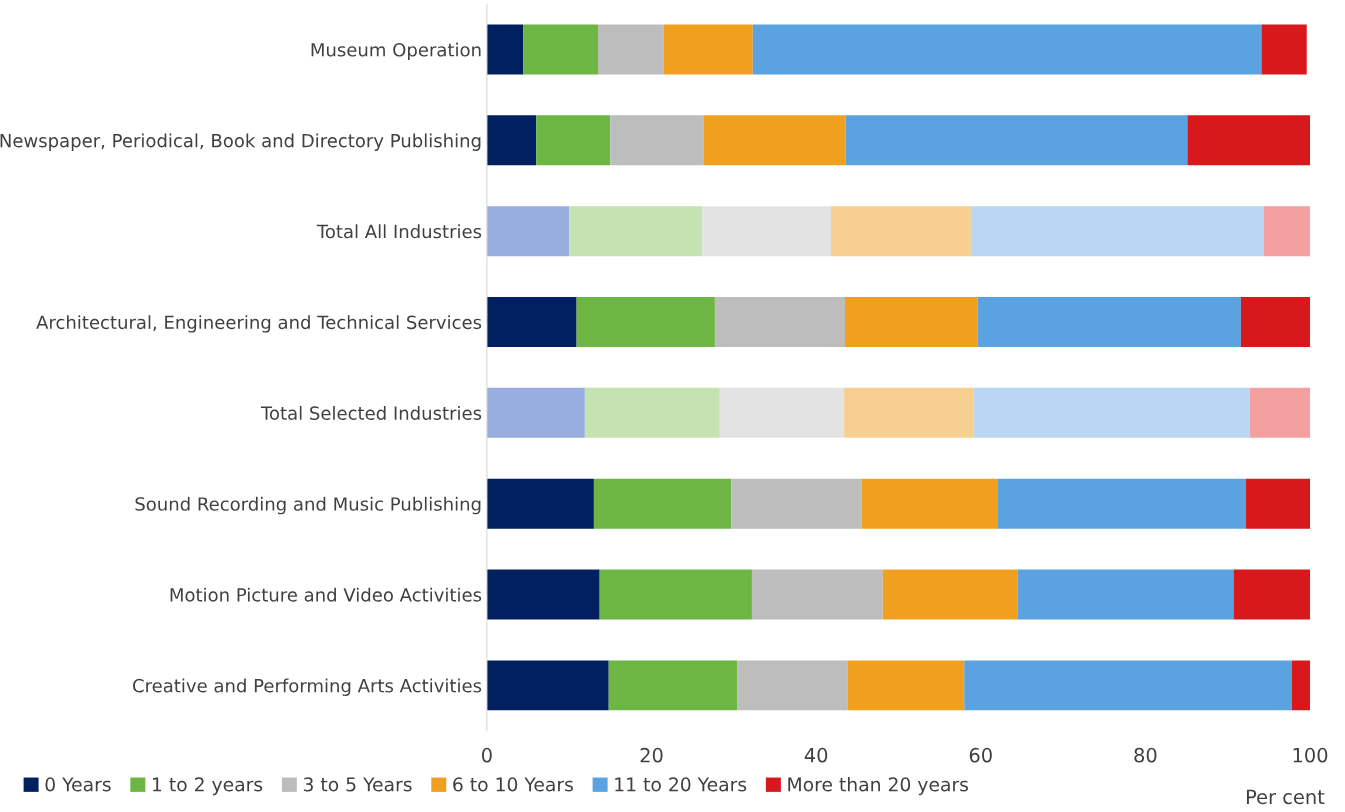 This screenshot has height=812, width=1345. I want to click on y-tick-label: Newspaper, Periodical, Book and Directory Publishing, so click(240, 142).